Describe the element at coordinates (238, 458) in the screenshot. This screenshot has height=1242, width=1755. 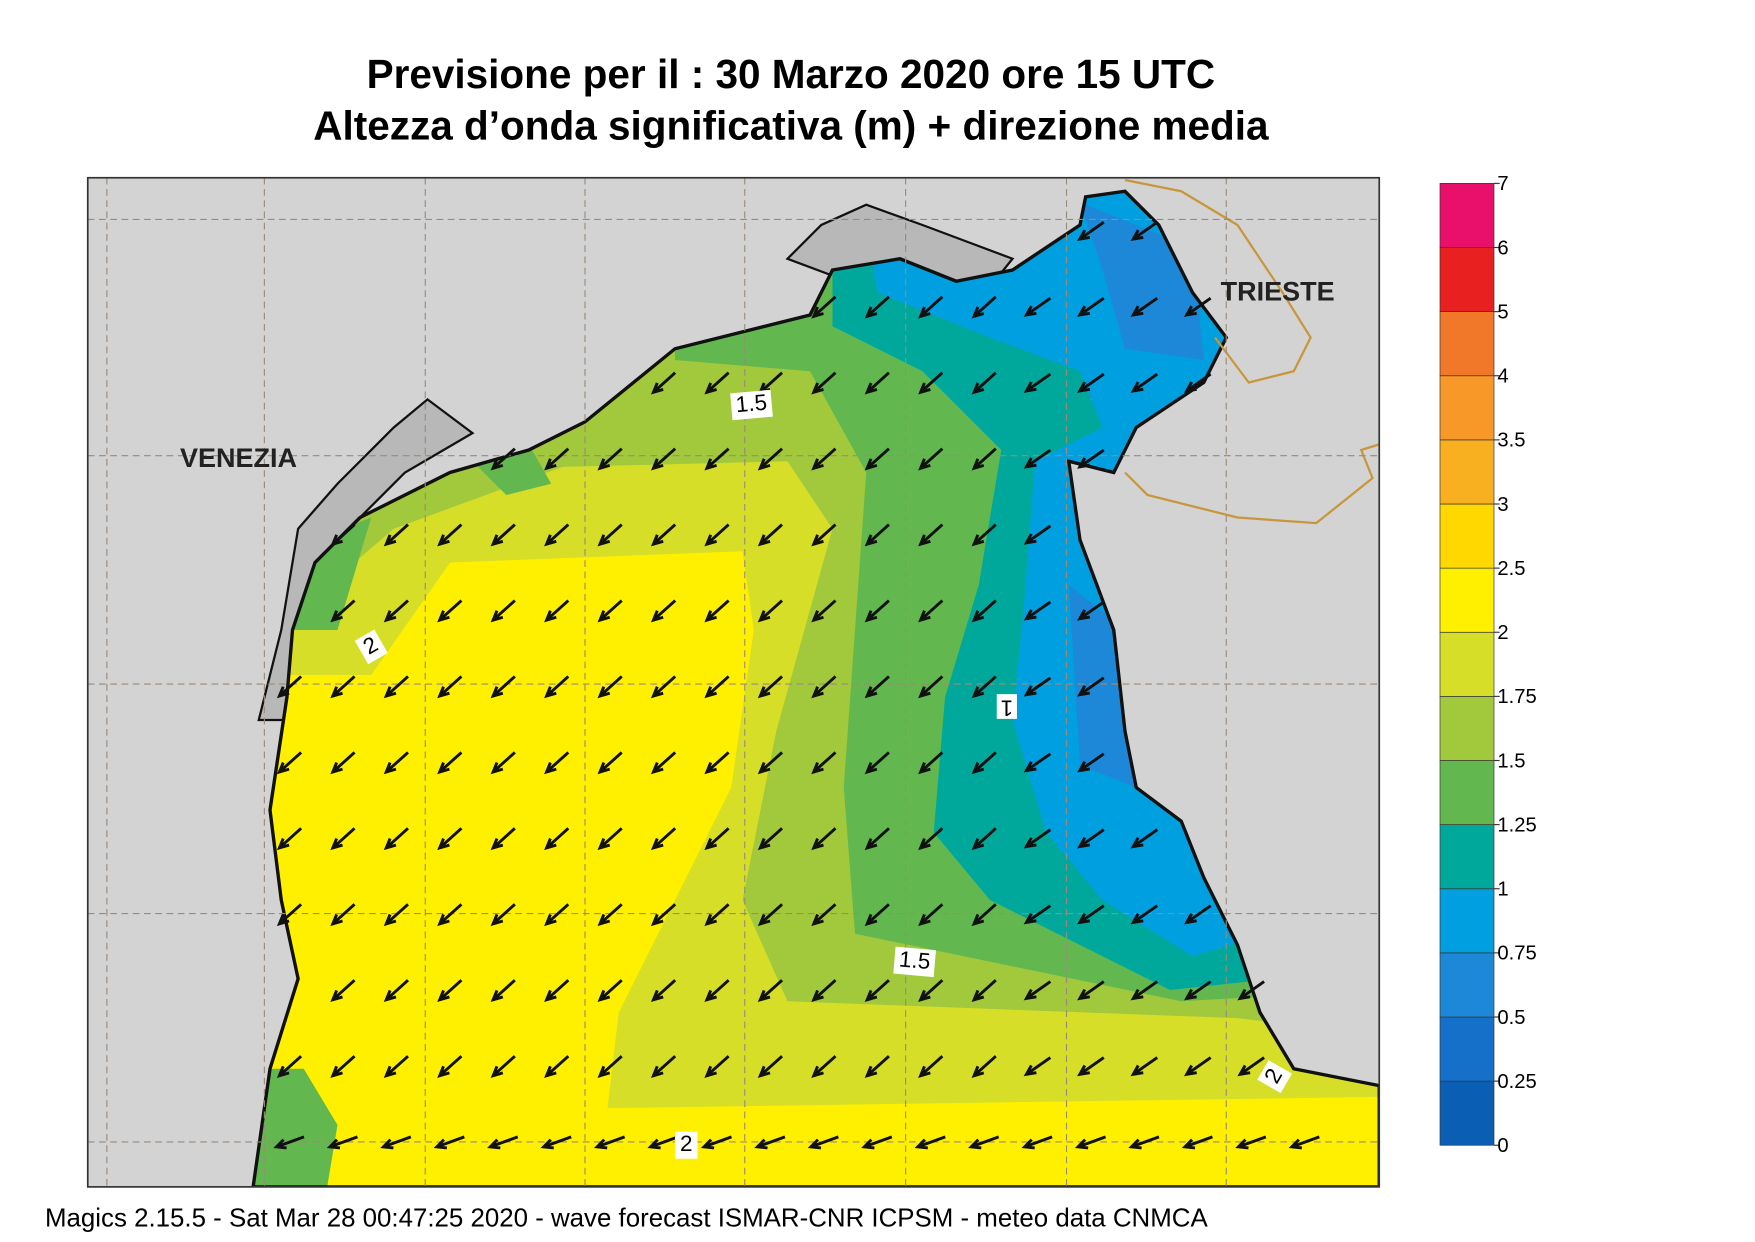
I see `place-label: VENEZIA` at that location.